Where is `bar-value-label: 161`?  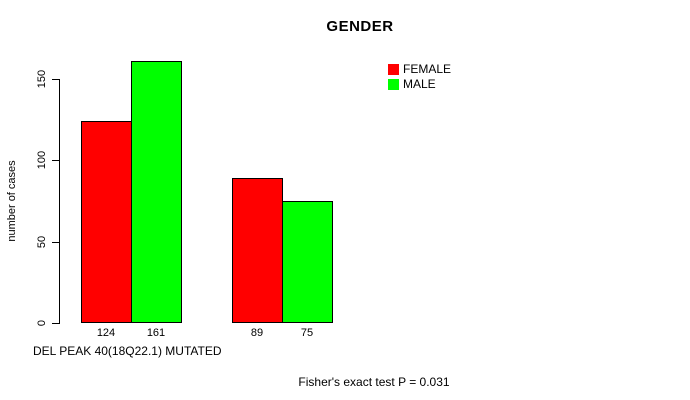
bar-value-label: 161 is located at coordinates (156, 333).